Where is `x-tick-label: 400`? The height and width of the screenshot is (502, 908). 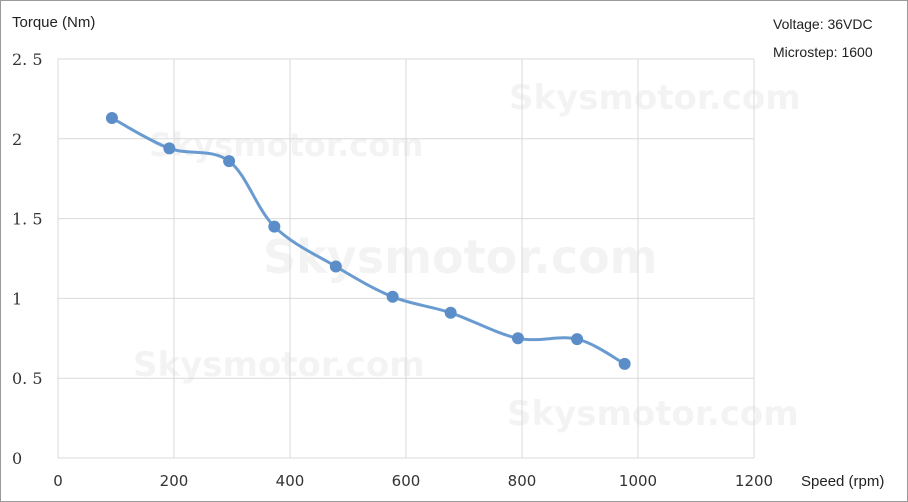 x-tick-label: 400 is located at coordinates (290, 481).